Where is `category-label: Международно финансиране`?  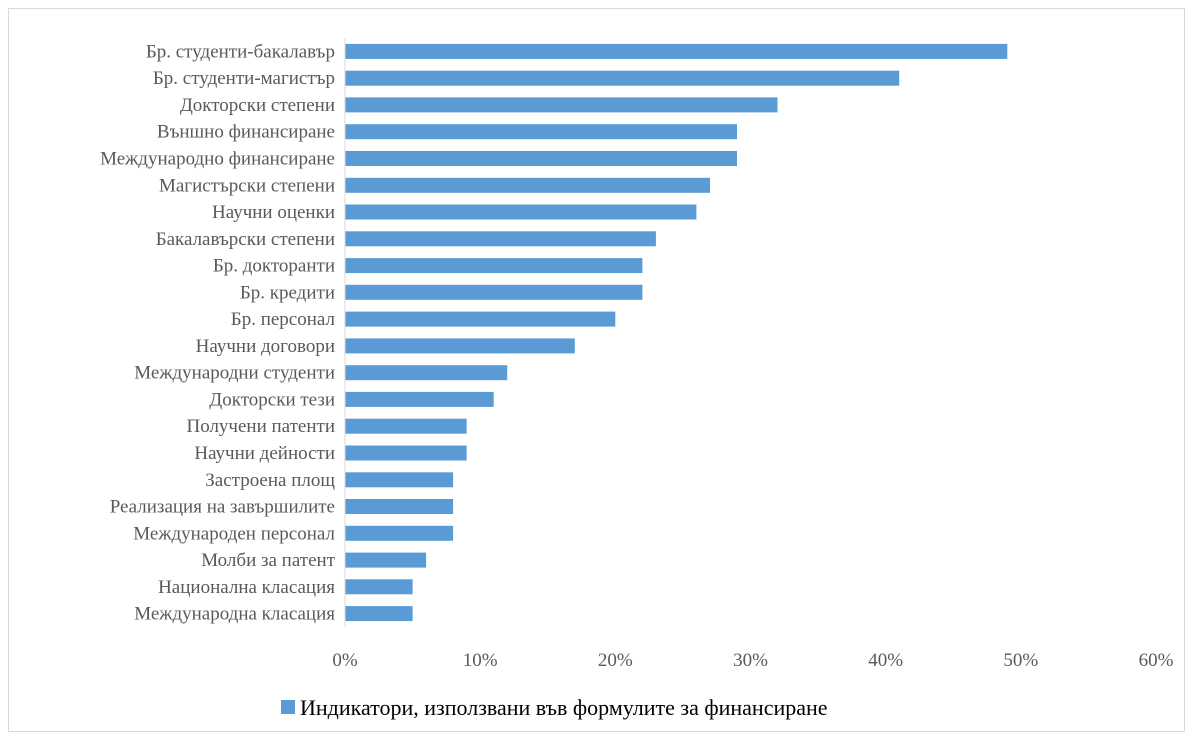
category-label: Международно финансиране is located at coordinates (217, 159).